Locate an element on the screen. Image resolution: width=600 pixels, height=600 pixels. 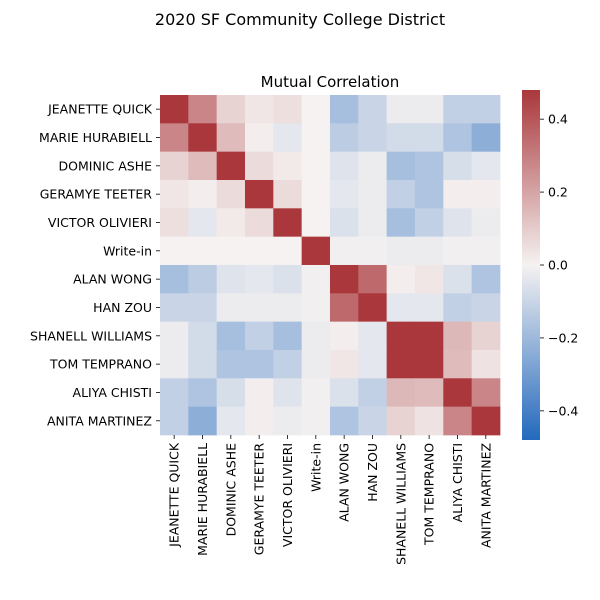
colorbar-tick-label: −0.4 is located at coordinates (563, 410).